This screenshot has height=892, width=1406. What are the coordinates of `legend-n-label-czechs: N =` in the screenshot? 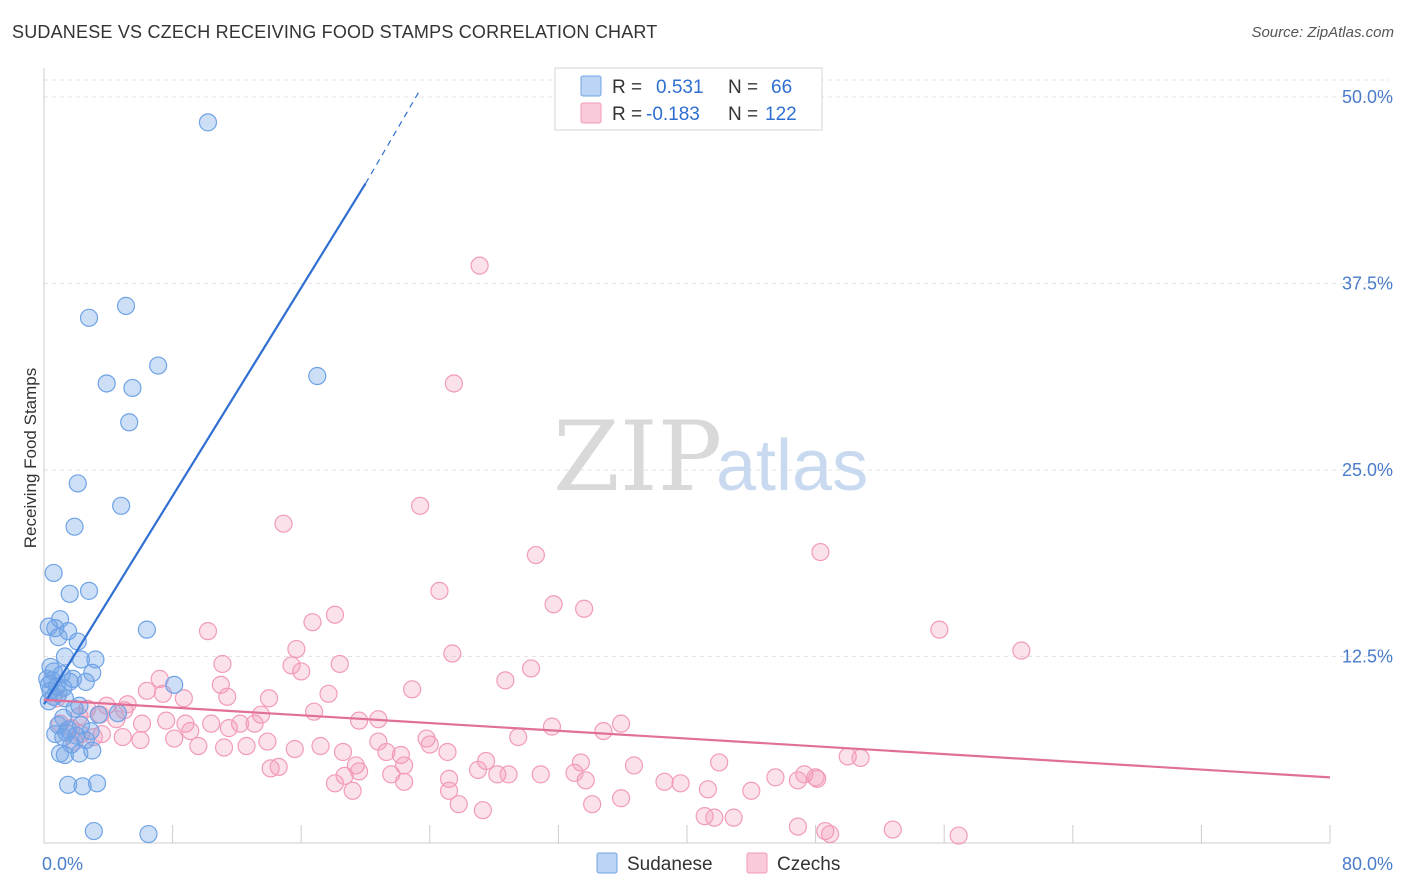 It's located at (743, 114).